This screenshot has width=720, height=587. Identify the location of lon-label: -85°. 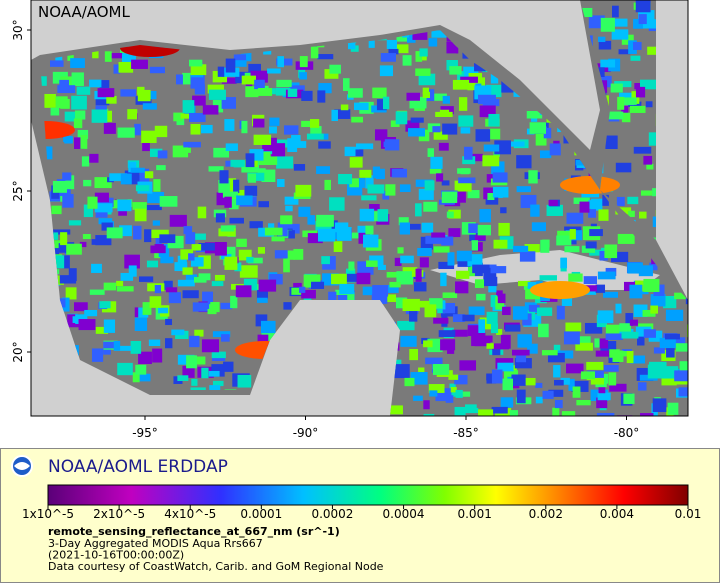
(466, 433).